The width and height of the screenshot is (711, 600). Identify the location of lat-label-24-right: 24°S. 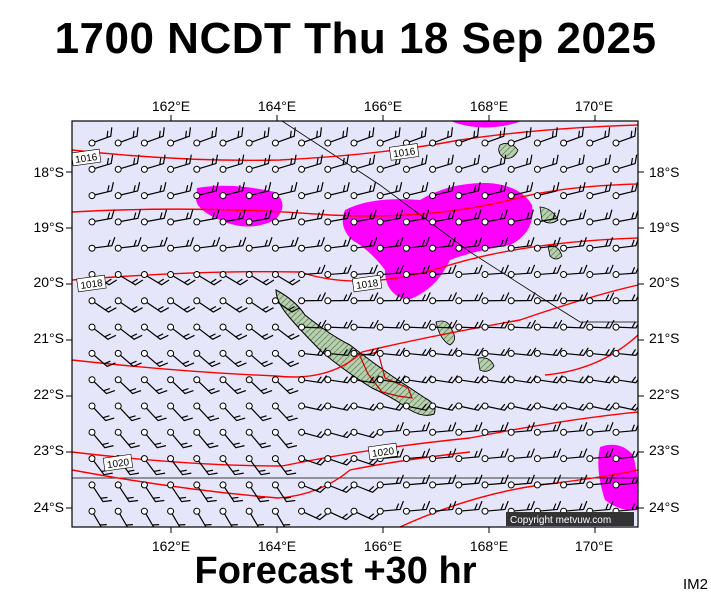
(664, 507).